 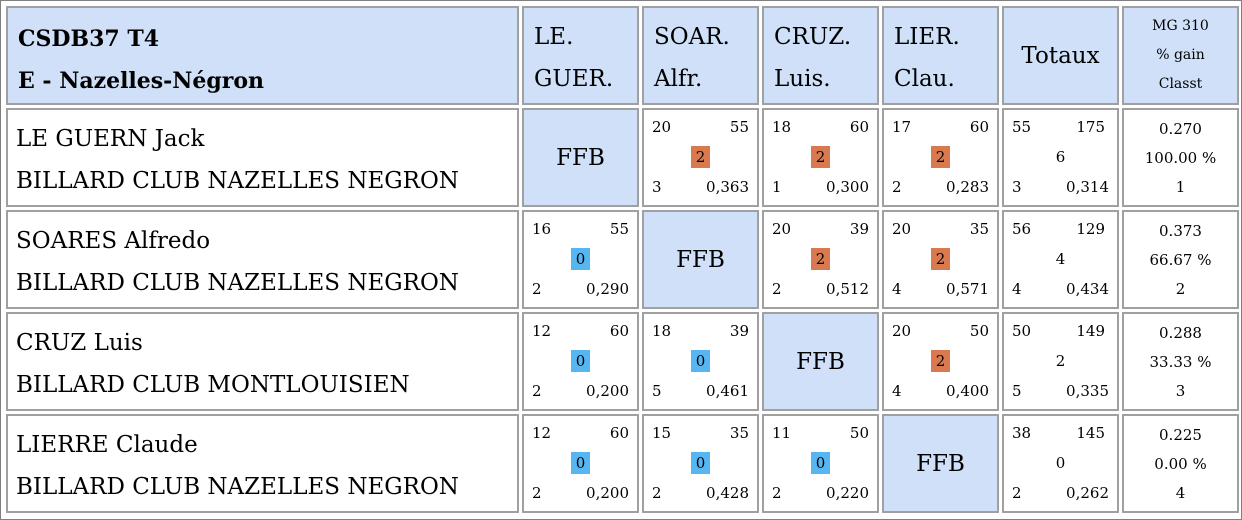 I want to click on opponent-header: LIER. Clau., so click(x=940, y=55).